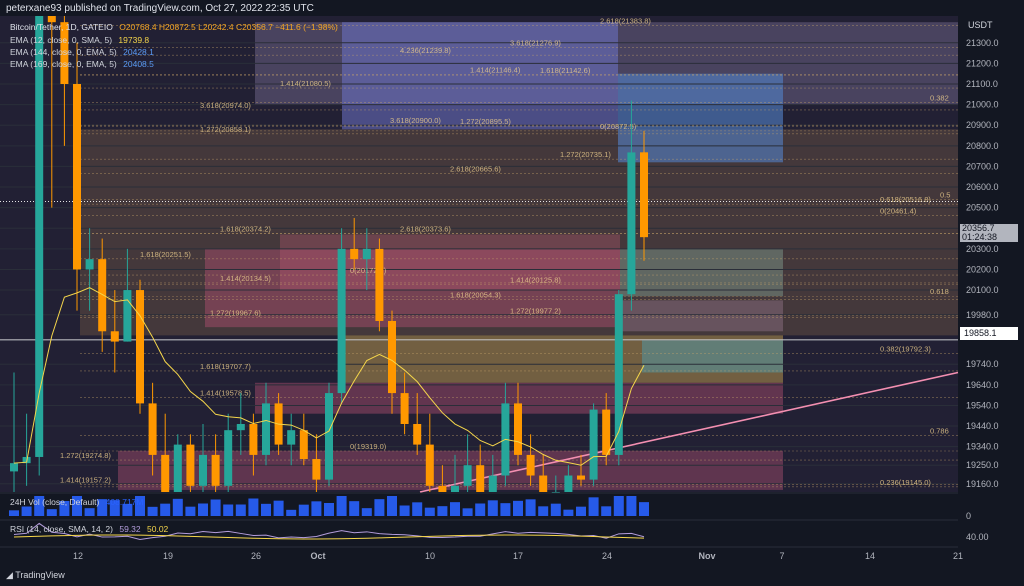  What do you see at coordinates (63, 64) in the screenshot?
I see `ema-169-label: EMA (169, close, 0, EMA, 5)` at bounding box center [63, 64].